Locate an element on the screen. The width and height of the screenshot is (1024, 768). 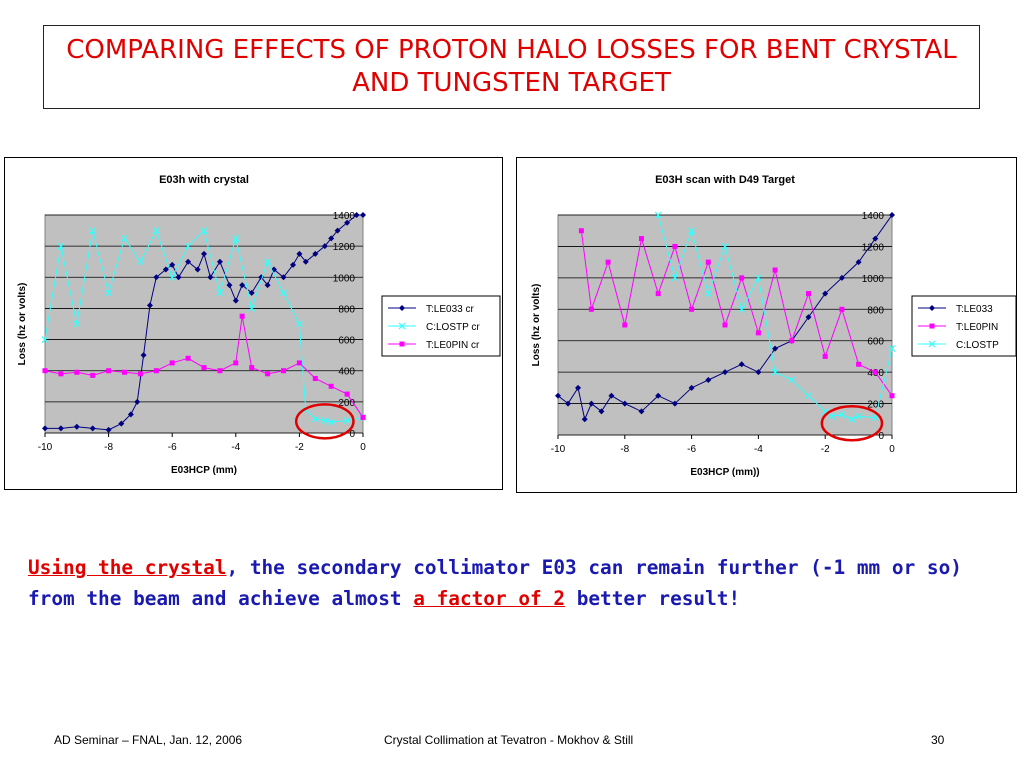
legend-label: T:LE033 is located at coordinates (974, 309).